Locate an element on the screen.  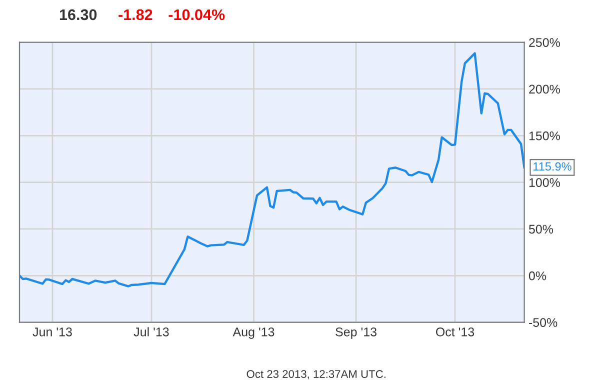
text: Oct 23 2013, 12:37AM UTC. is located at coordinates (316, 375).